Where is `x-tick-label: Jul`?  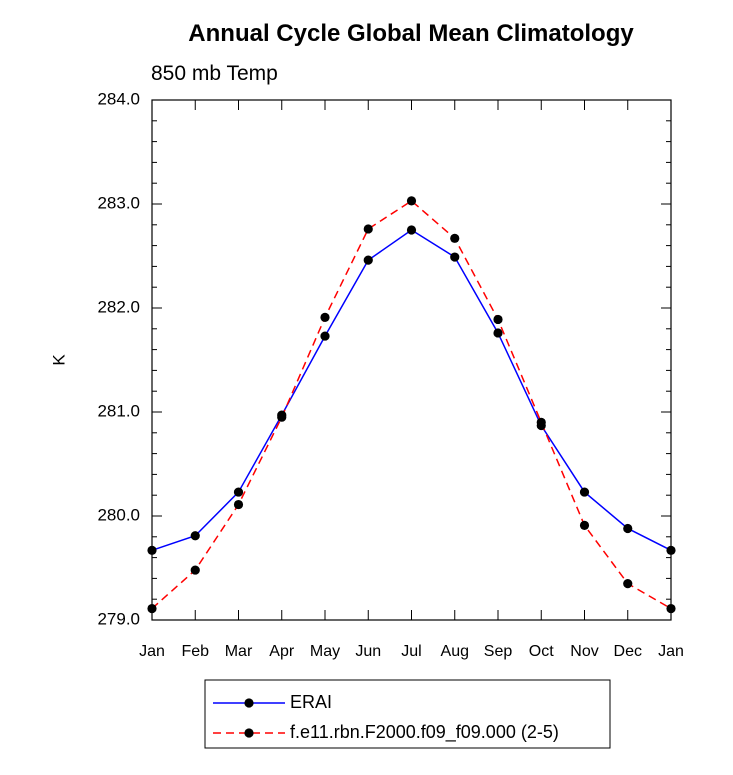 x-tick-label: Jul is located at coordinates (411, 651).